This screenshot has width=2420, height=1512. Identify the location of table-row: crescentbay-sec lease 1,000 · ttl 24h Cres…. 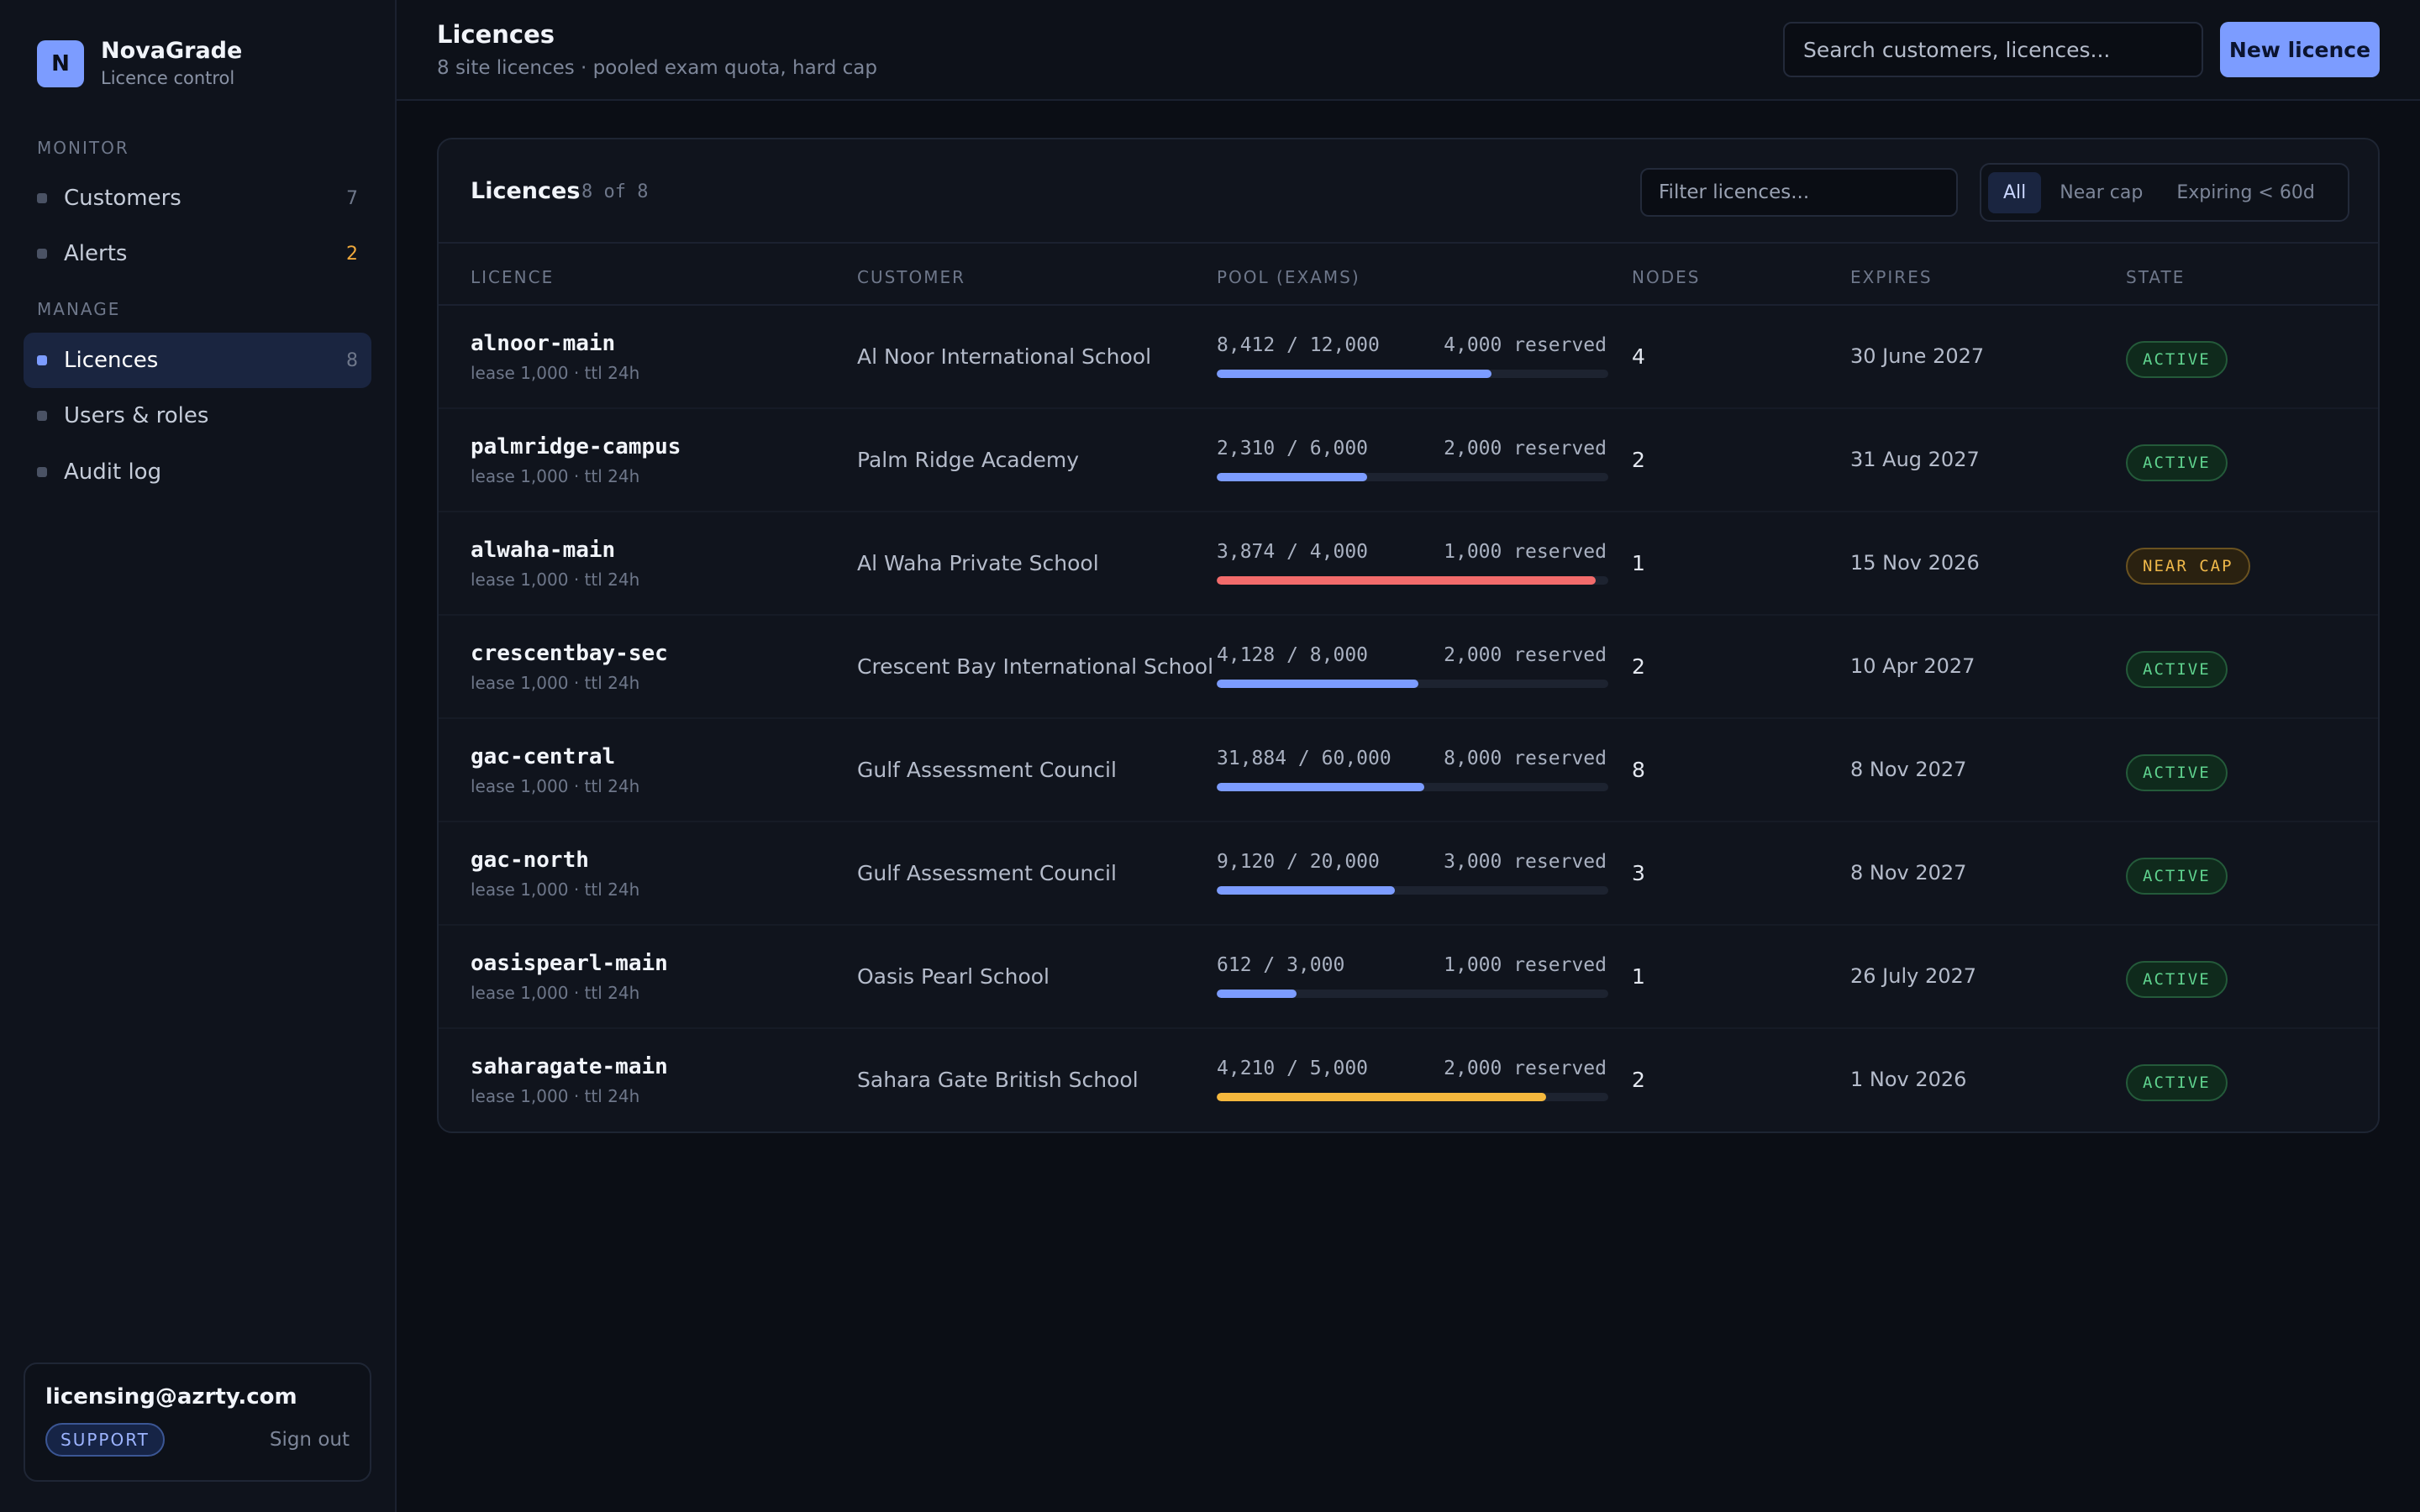
(1408, 667).